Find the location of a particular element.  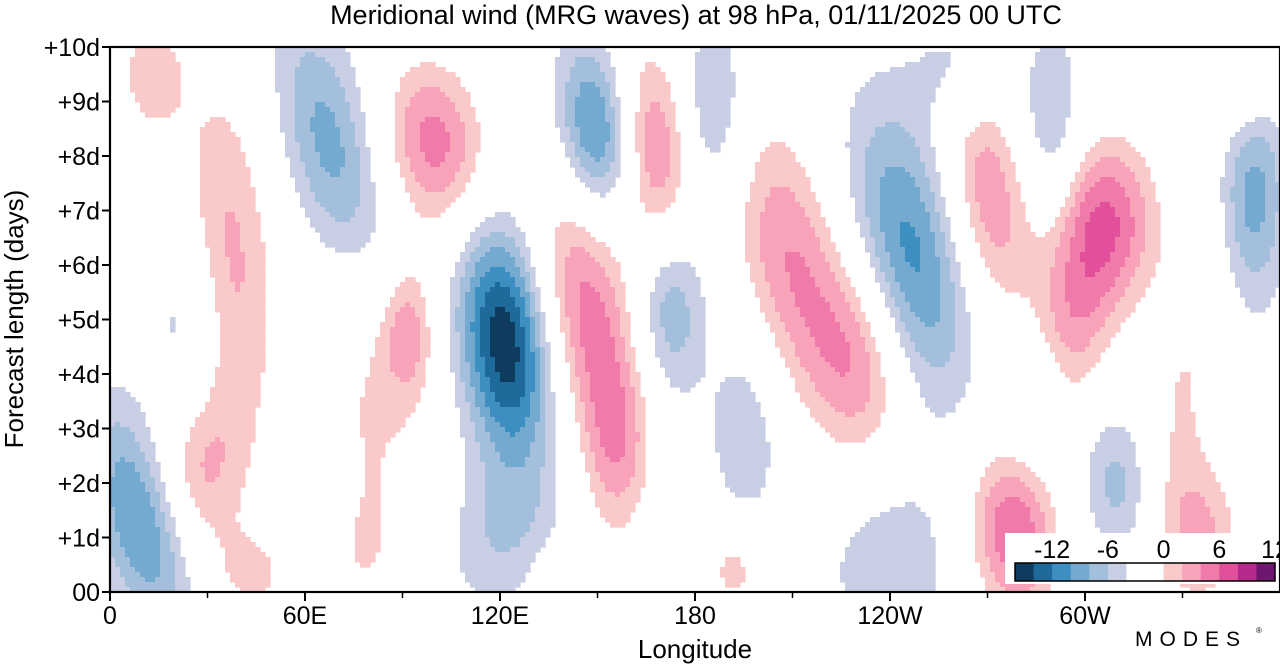

colorbar-swatch is located at coordinates (1136, 572).